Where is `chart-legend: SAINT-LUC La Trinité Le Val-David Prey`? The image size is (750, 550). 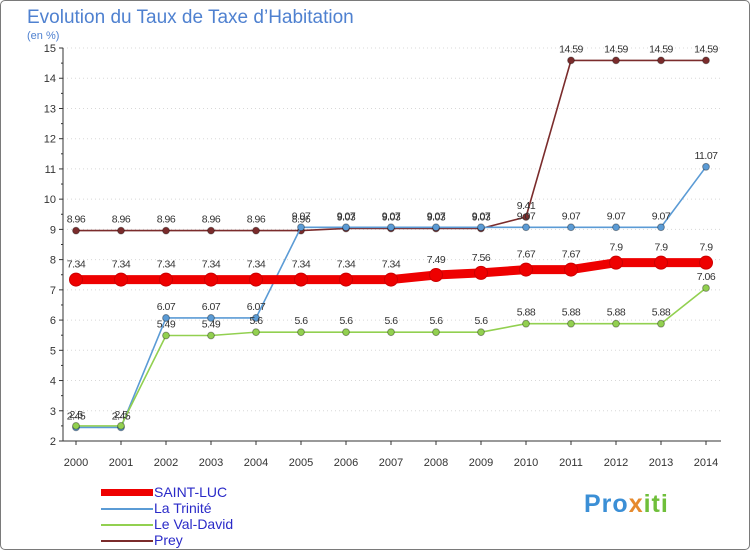 chart-legend: SAINT-LUC La Trinité Le Val-David Prey is located at coordinates (251, 516).